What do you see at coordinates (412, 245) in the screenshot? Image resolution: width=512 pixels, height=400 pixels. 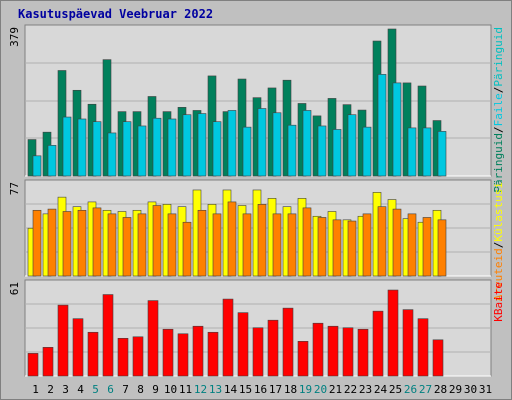 I see `bar-middle-s1-d26` at bounding box center [412, 245].